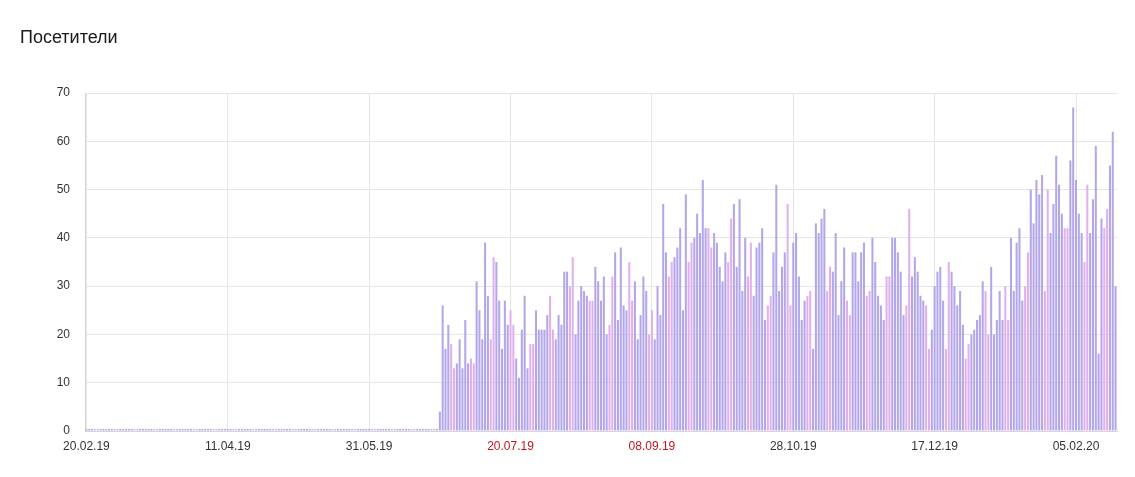 This screenshot has width=1135, height=477. I want to click on chart-title: Посетители, so click(69, 37).